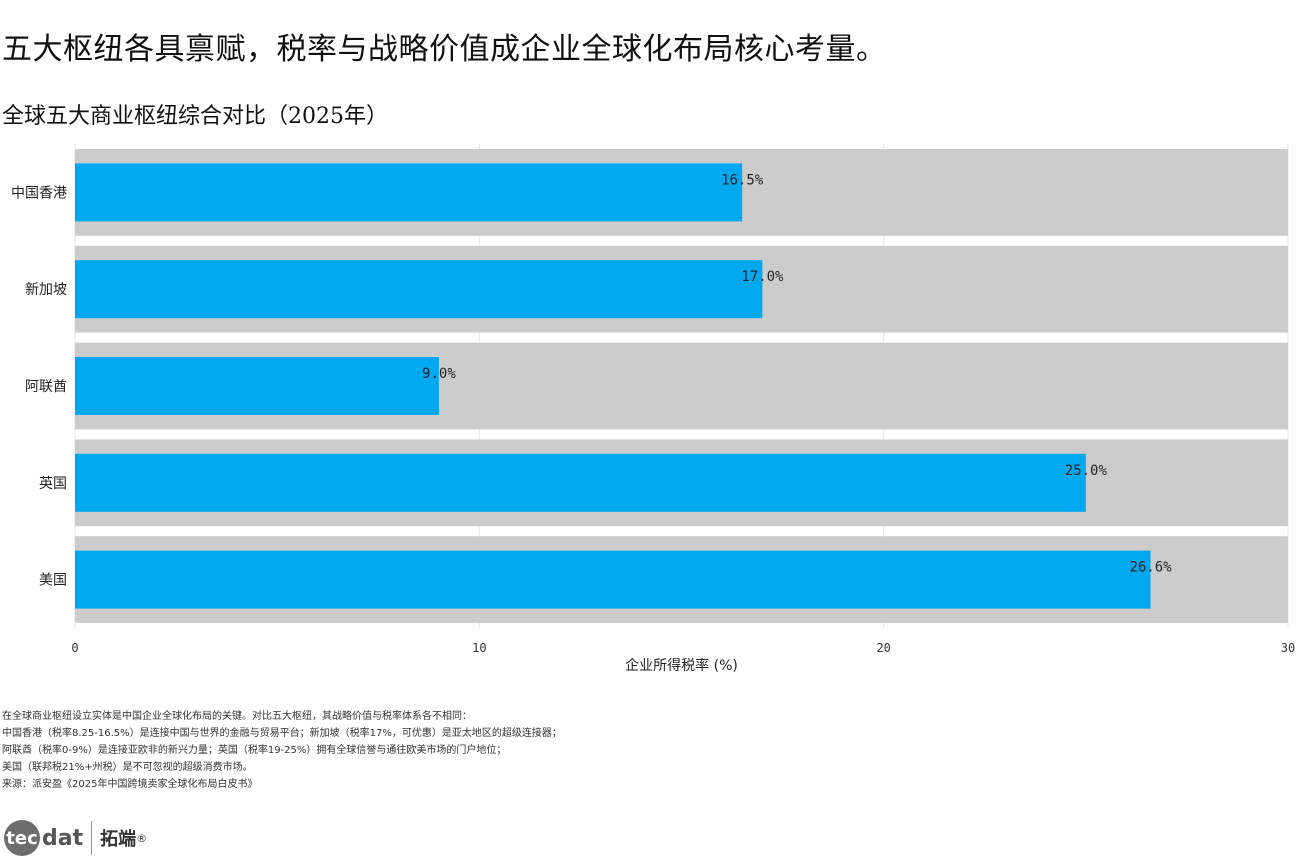 The width and height of the screenshot is (1296, 864). Describe the element at coordinates (439, 374) in the screenshot. I see `data-label: 9.0%` at that location.